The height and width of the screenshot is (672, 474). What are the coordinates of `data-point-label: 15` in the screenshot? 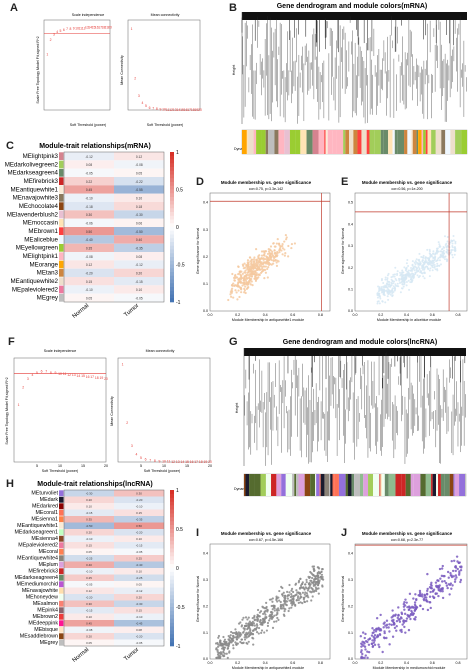 It's located at (83, 376).